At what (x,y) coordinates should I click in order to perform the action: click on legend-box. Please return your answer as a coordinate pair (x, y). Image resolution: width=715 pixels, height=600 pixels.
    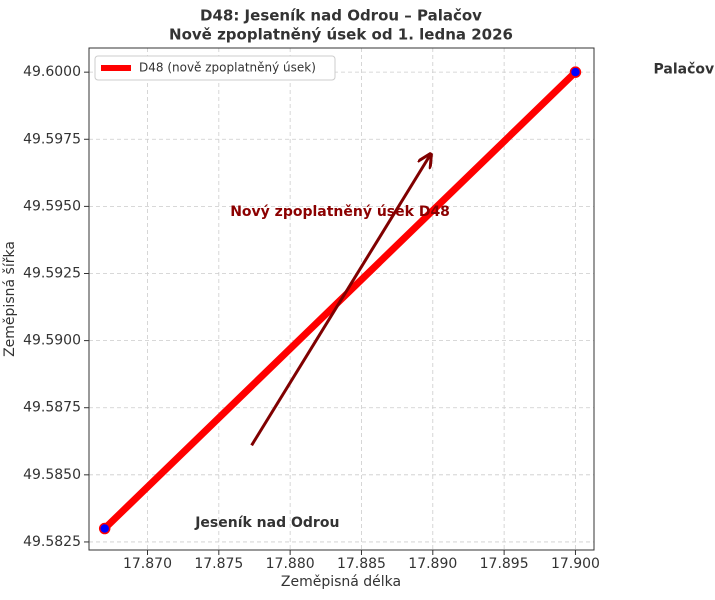
    Looking at the image, I should click on (215, 68).